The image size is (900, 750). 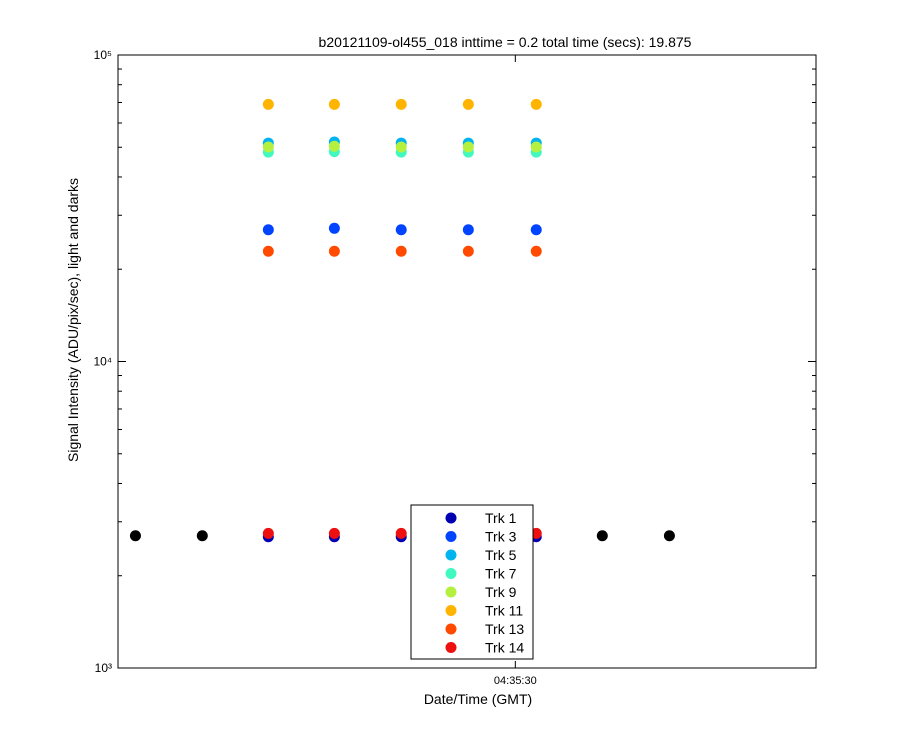 What do you see at coordinates (501, 592) in the screenshot?
I see `legend-label: Trk 9` at bounding box center [501, 592].